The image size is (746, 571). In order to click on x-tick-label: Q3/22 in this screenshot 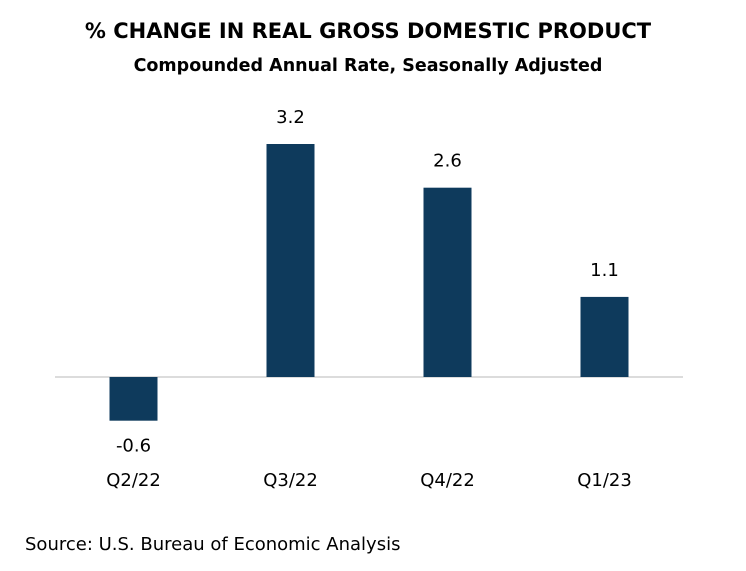, I will do `click(290, 480)`.